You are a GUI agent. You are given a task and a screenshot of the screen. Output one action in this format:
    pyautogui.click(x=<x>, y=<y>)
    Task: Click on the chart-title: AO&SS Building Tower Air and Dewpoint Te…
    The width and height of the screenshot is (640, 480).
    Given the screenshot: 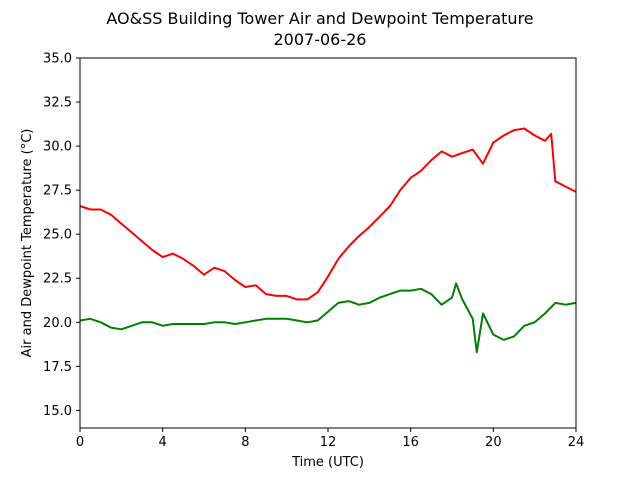 What is the action you would take?
    pyautogui.click(x=319, y=18)
    